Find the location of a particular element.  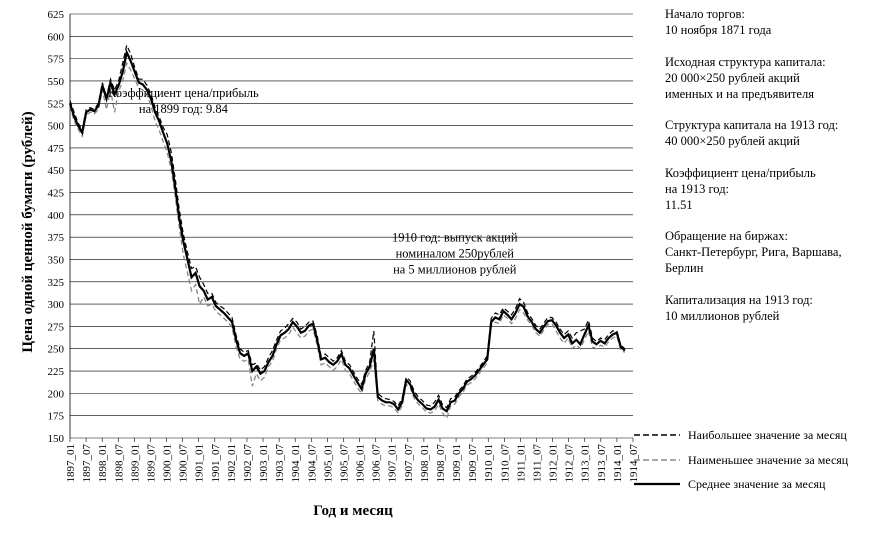

x-tick-label: 1914_07 is located at coordinates (634, 463).